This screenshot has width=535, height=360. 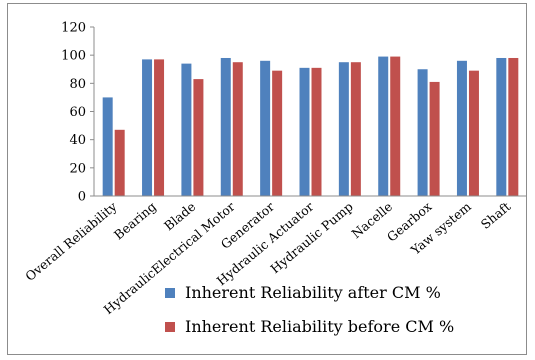 What do you see at coordinates (73, 56) in the screenshot?
I see `y-tick-label: 100` at bounding box center [73, 56].